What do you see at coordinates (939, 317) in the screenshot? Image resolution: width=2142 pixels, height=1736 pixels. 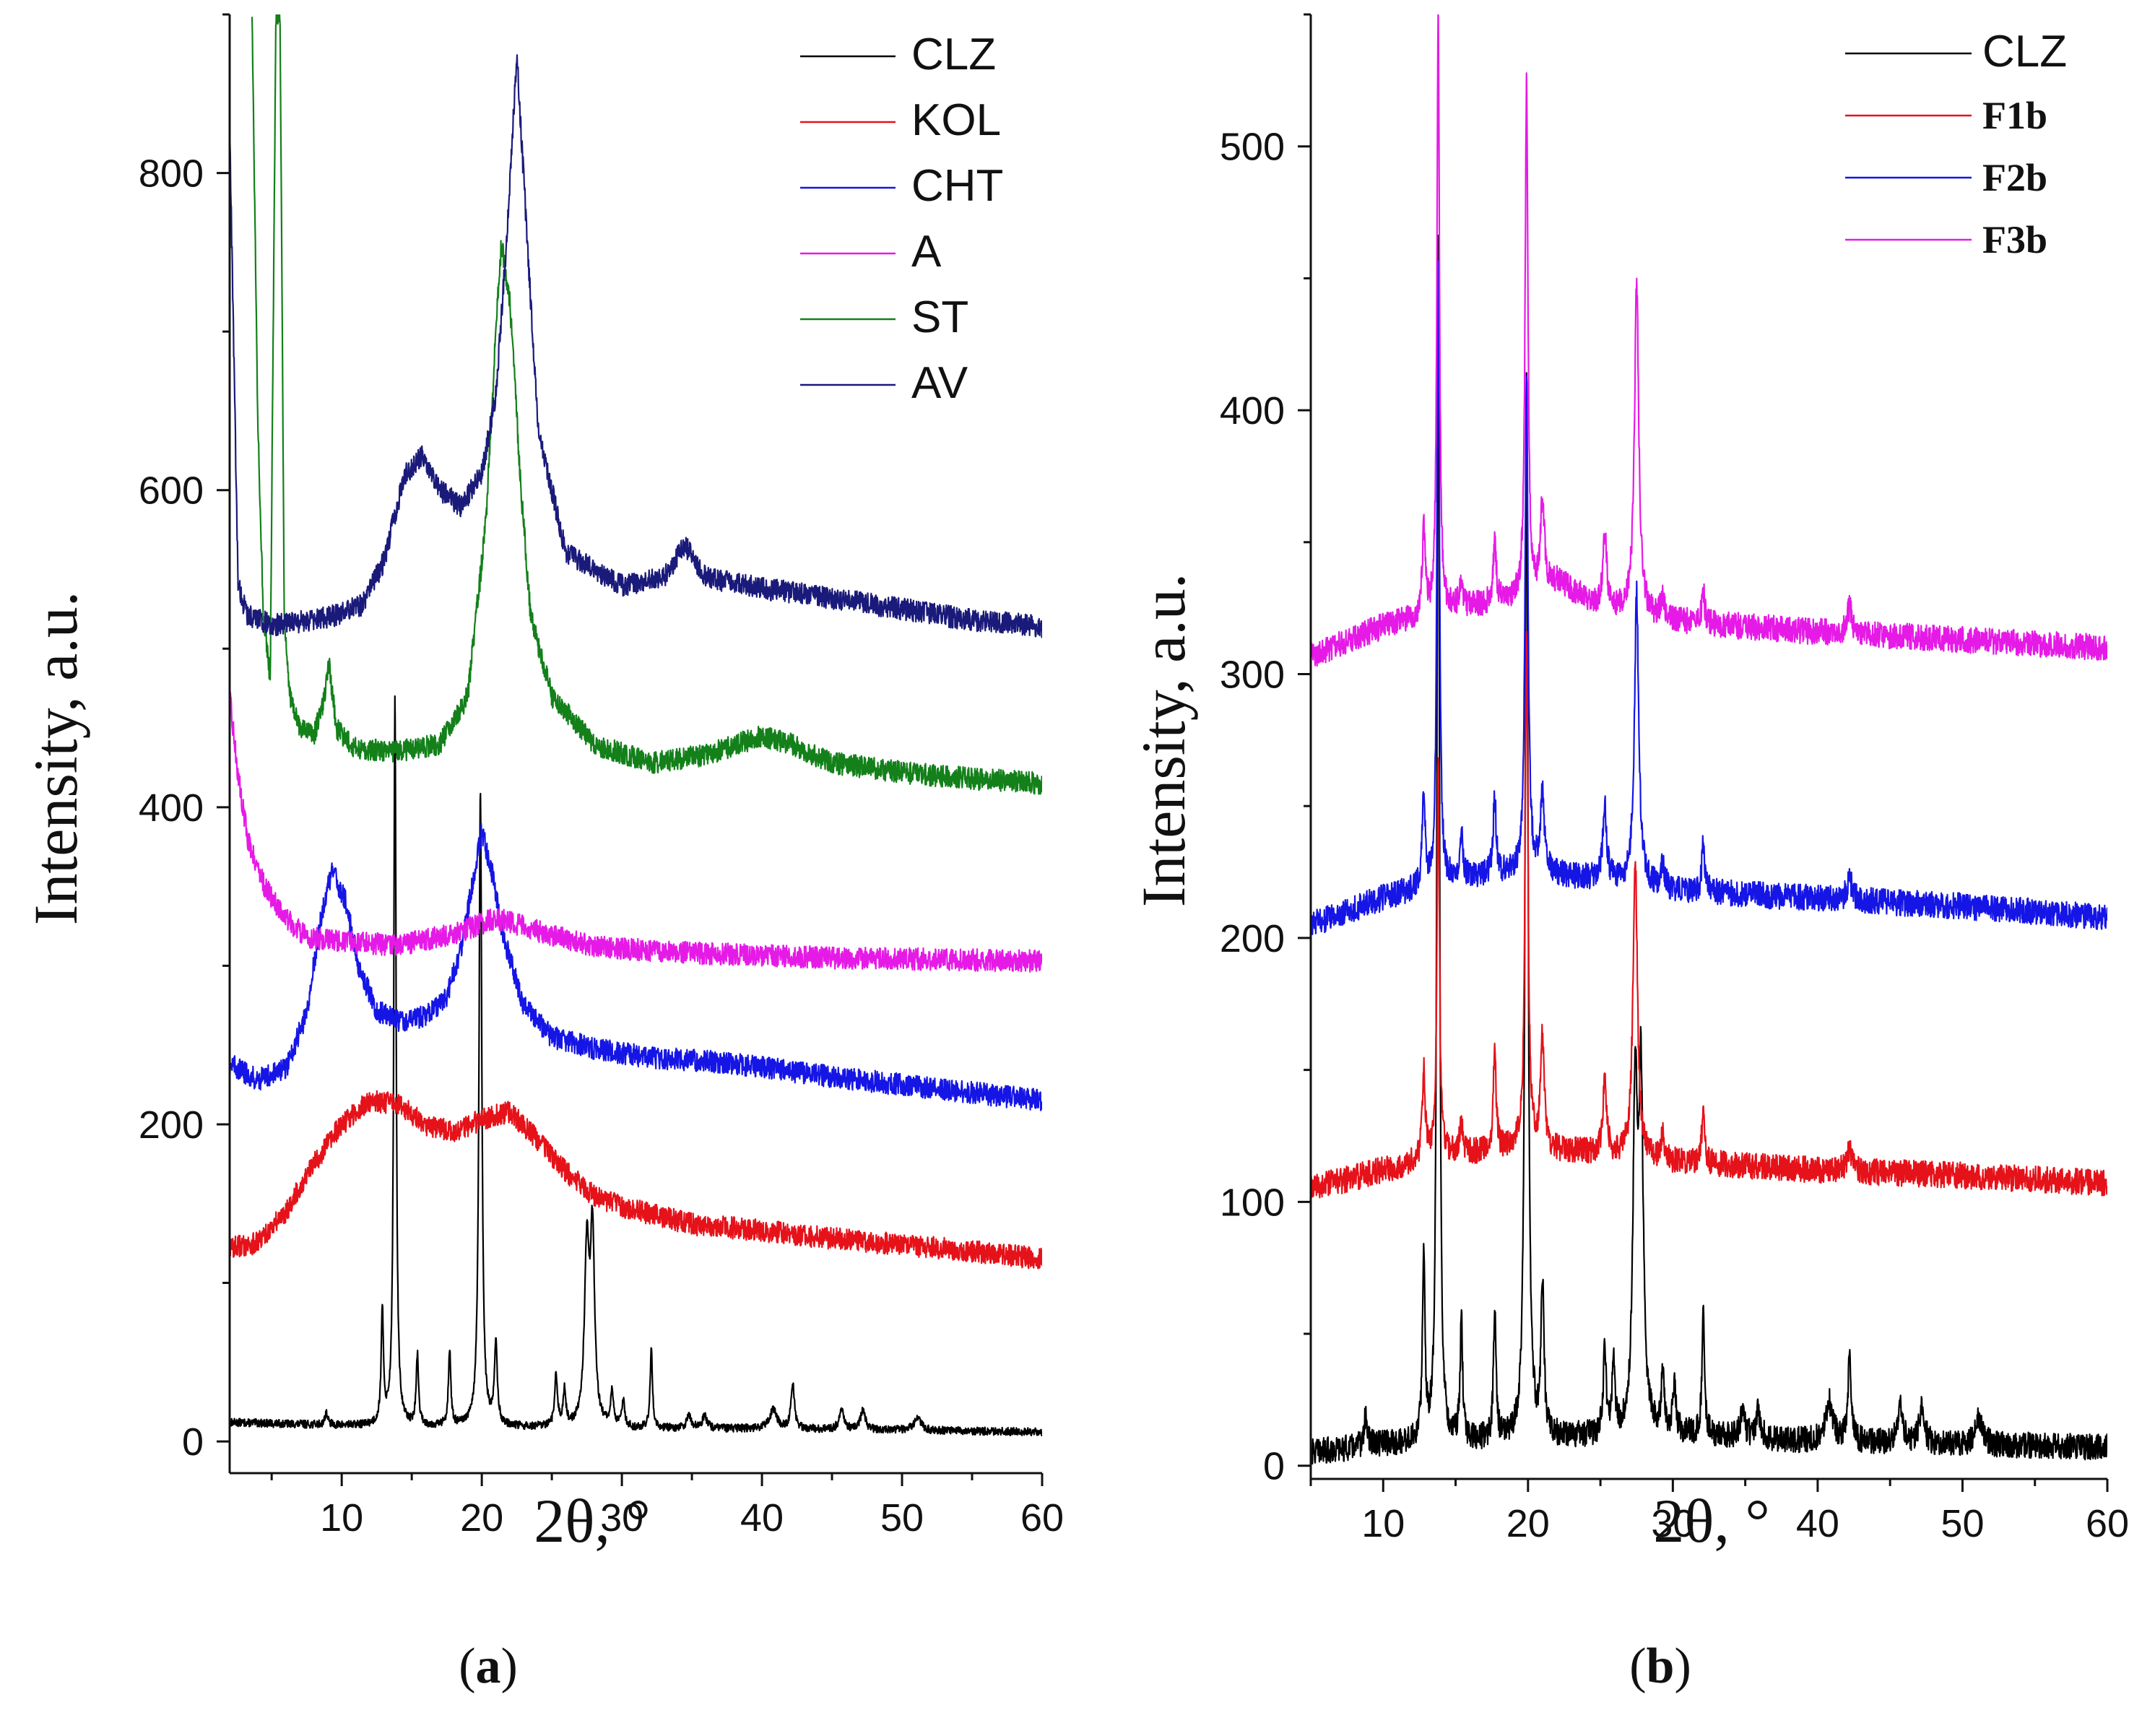 I see `legend-label: ST` at bounding box center [939, 317].